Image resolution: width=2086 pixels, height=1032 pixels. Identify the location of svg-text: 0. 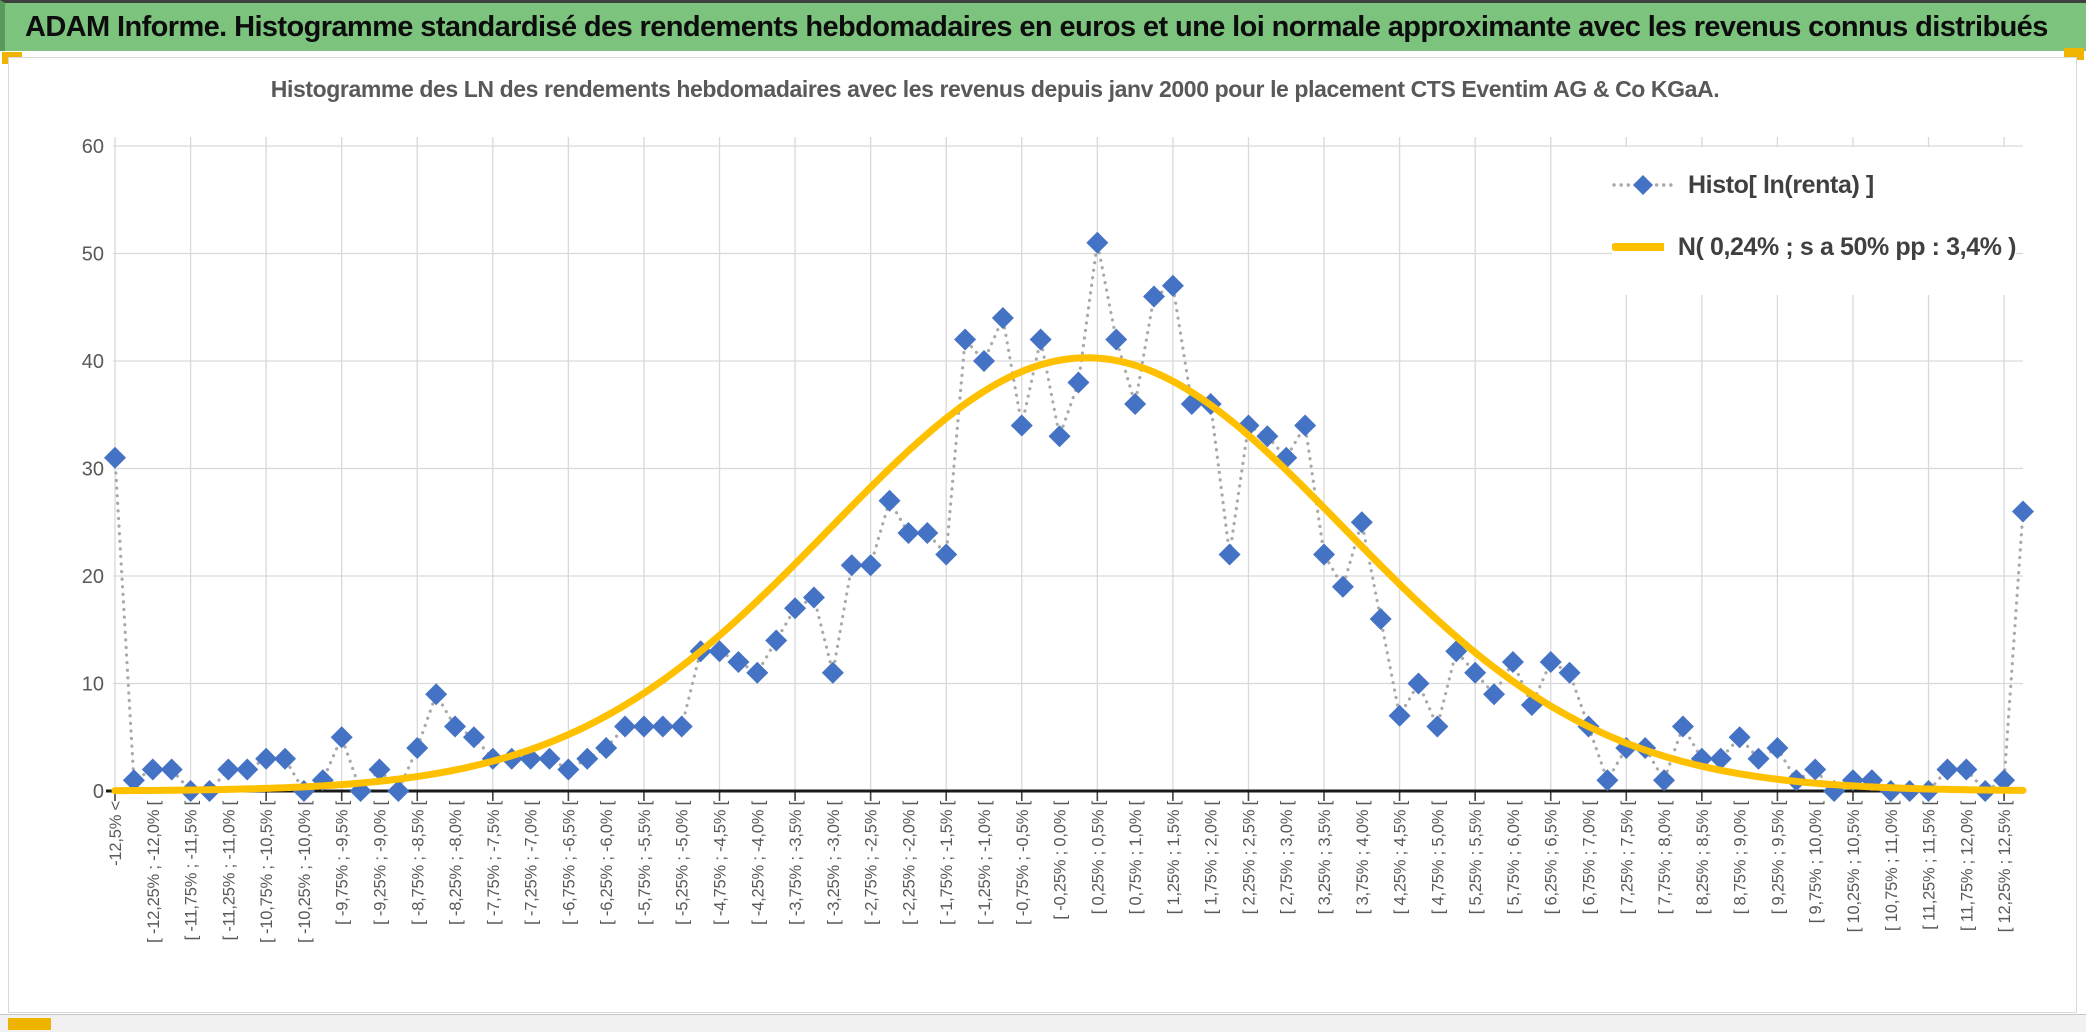
(98, 792).